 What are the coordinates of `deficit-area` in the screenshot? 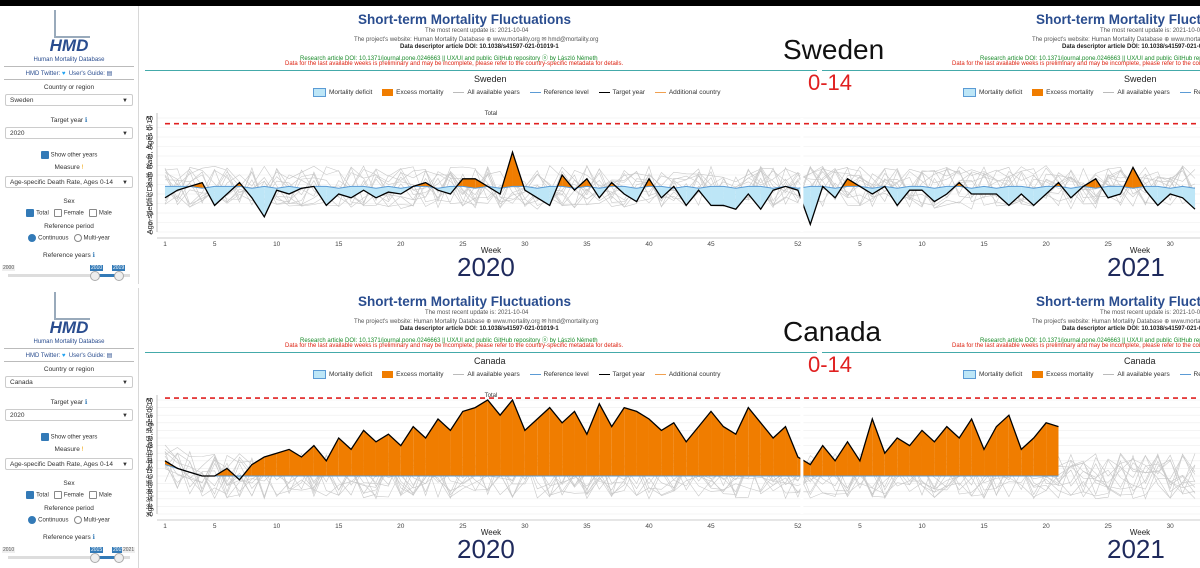 It's located at (332, 196).